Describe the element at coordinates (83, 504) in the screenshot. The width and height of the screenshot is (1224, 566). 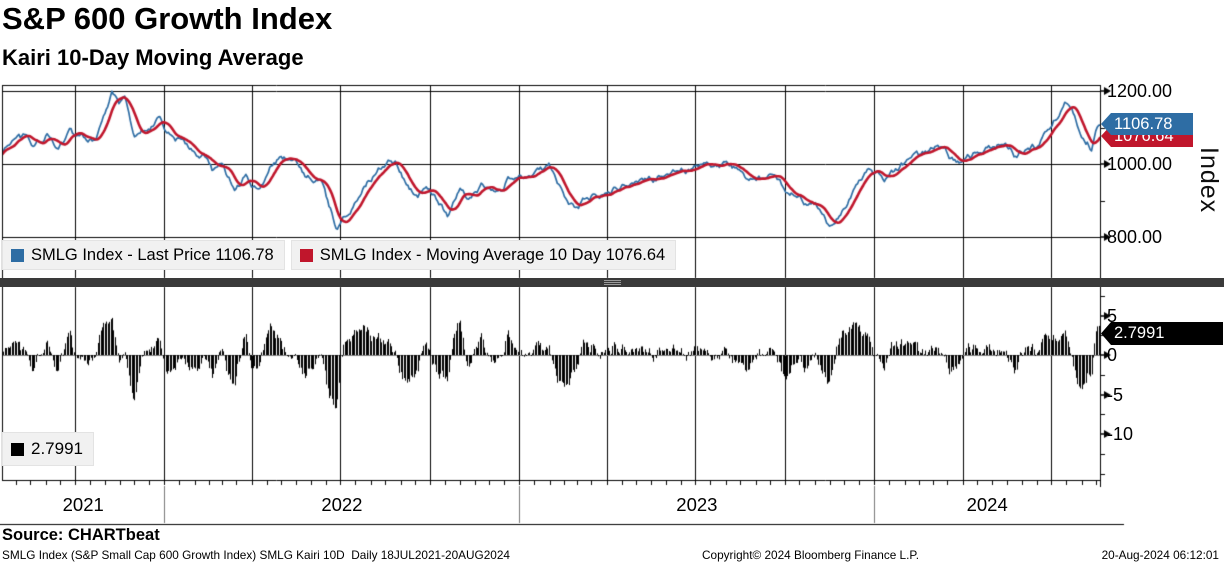
I see `year-label: 2021` at that location.